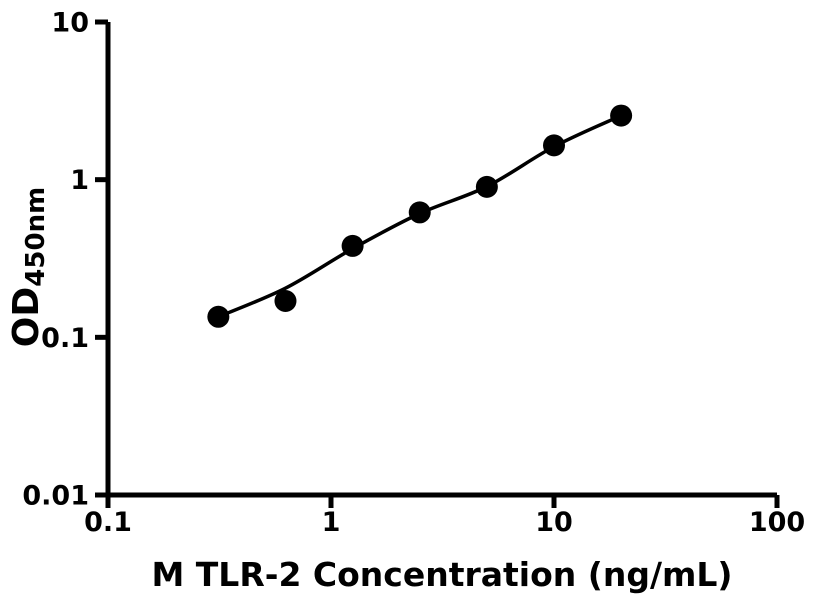  Describe the element at coordinates (70, 23) in the screenshot. I see `y-tick-label: 10` at that location.